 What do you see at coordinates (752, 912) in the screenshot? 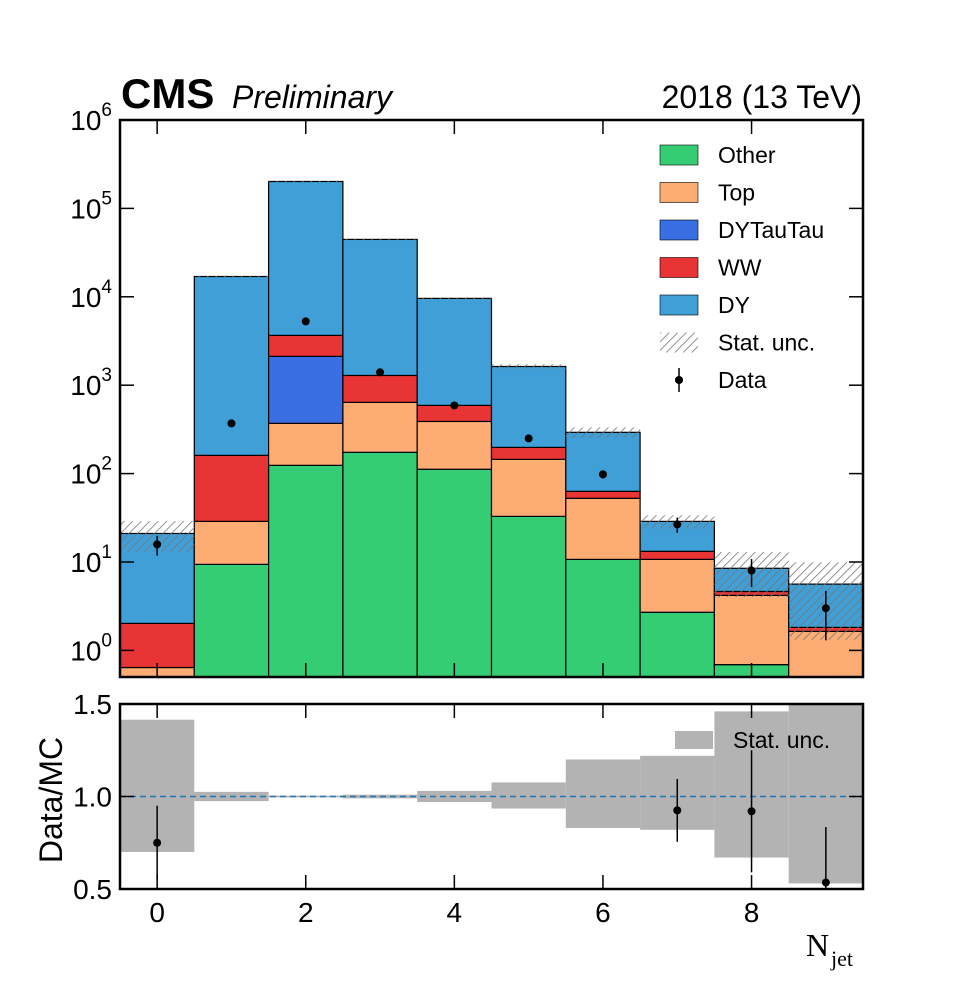
I see `x-tick-label: 8` at bounding box center [752, 912].